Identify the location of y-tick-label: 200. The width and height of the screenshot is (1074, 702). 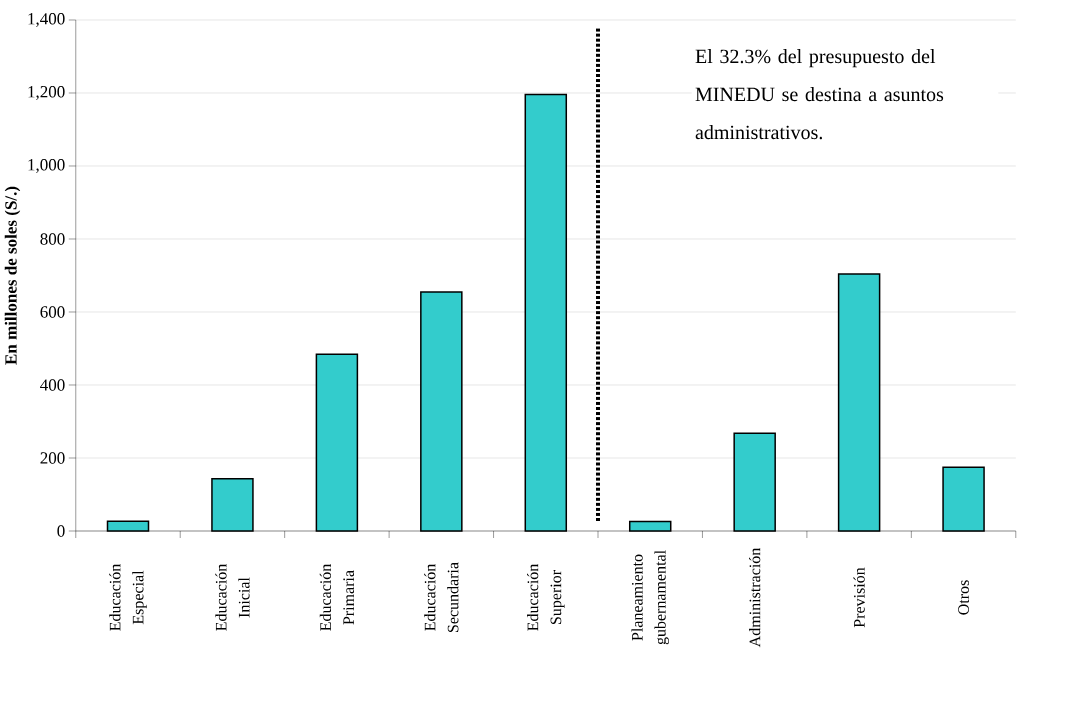
(52, 458).